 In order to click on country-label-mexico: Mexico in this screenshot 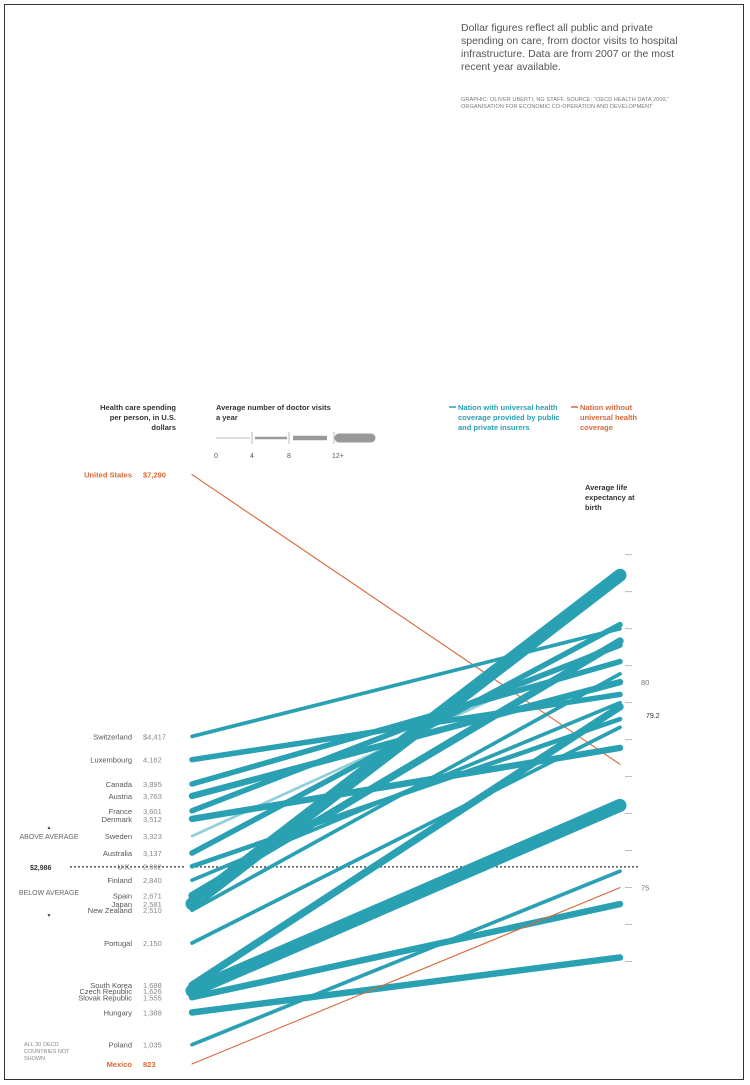, I will do `click(120, 1064)`.